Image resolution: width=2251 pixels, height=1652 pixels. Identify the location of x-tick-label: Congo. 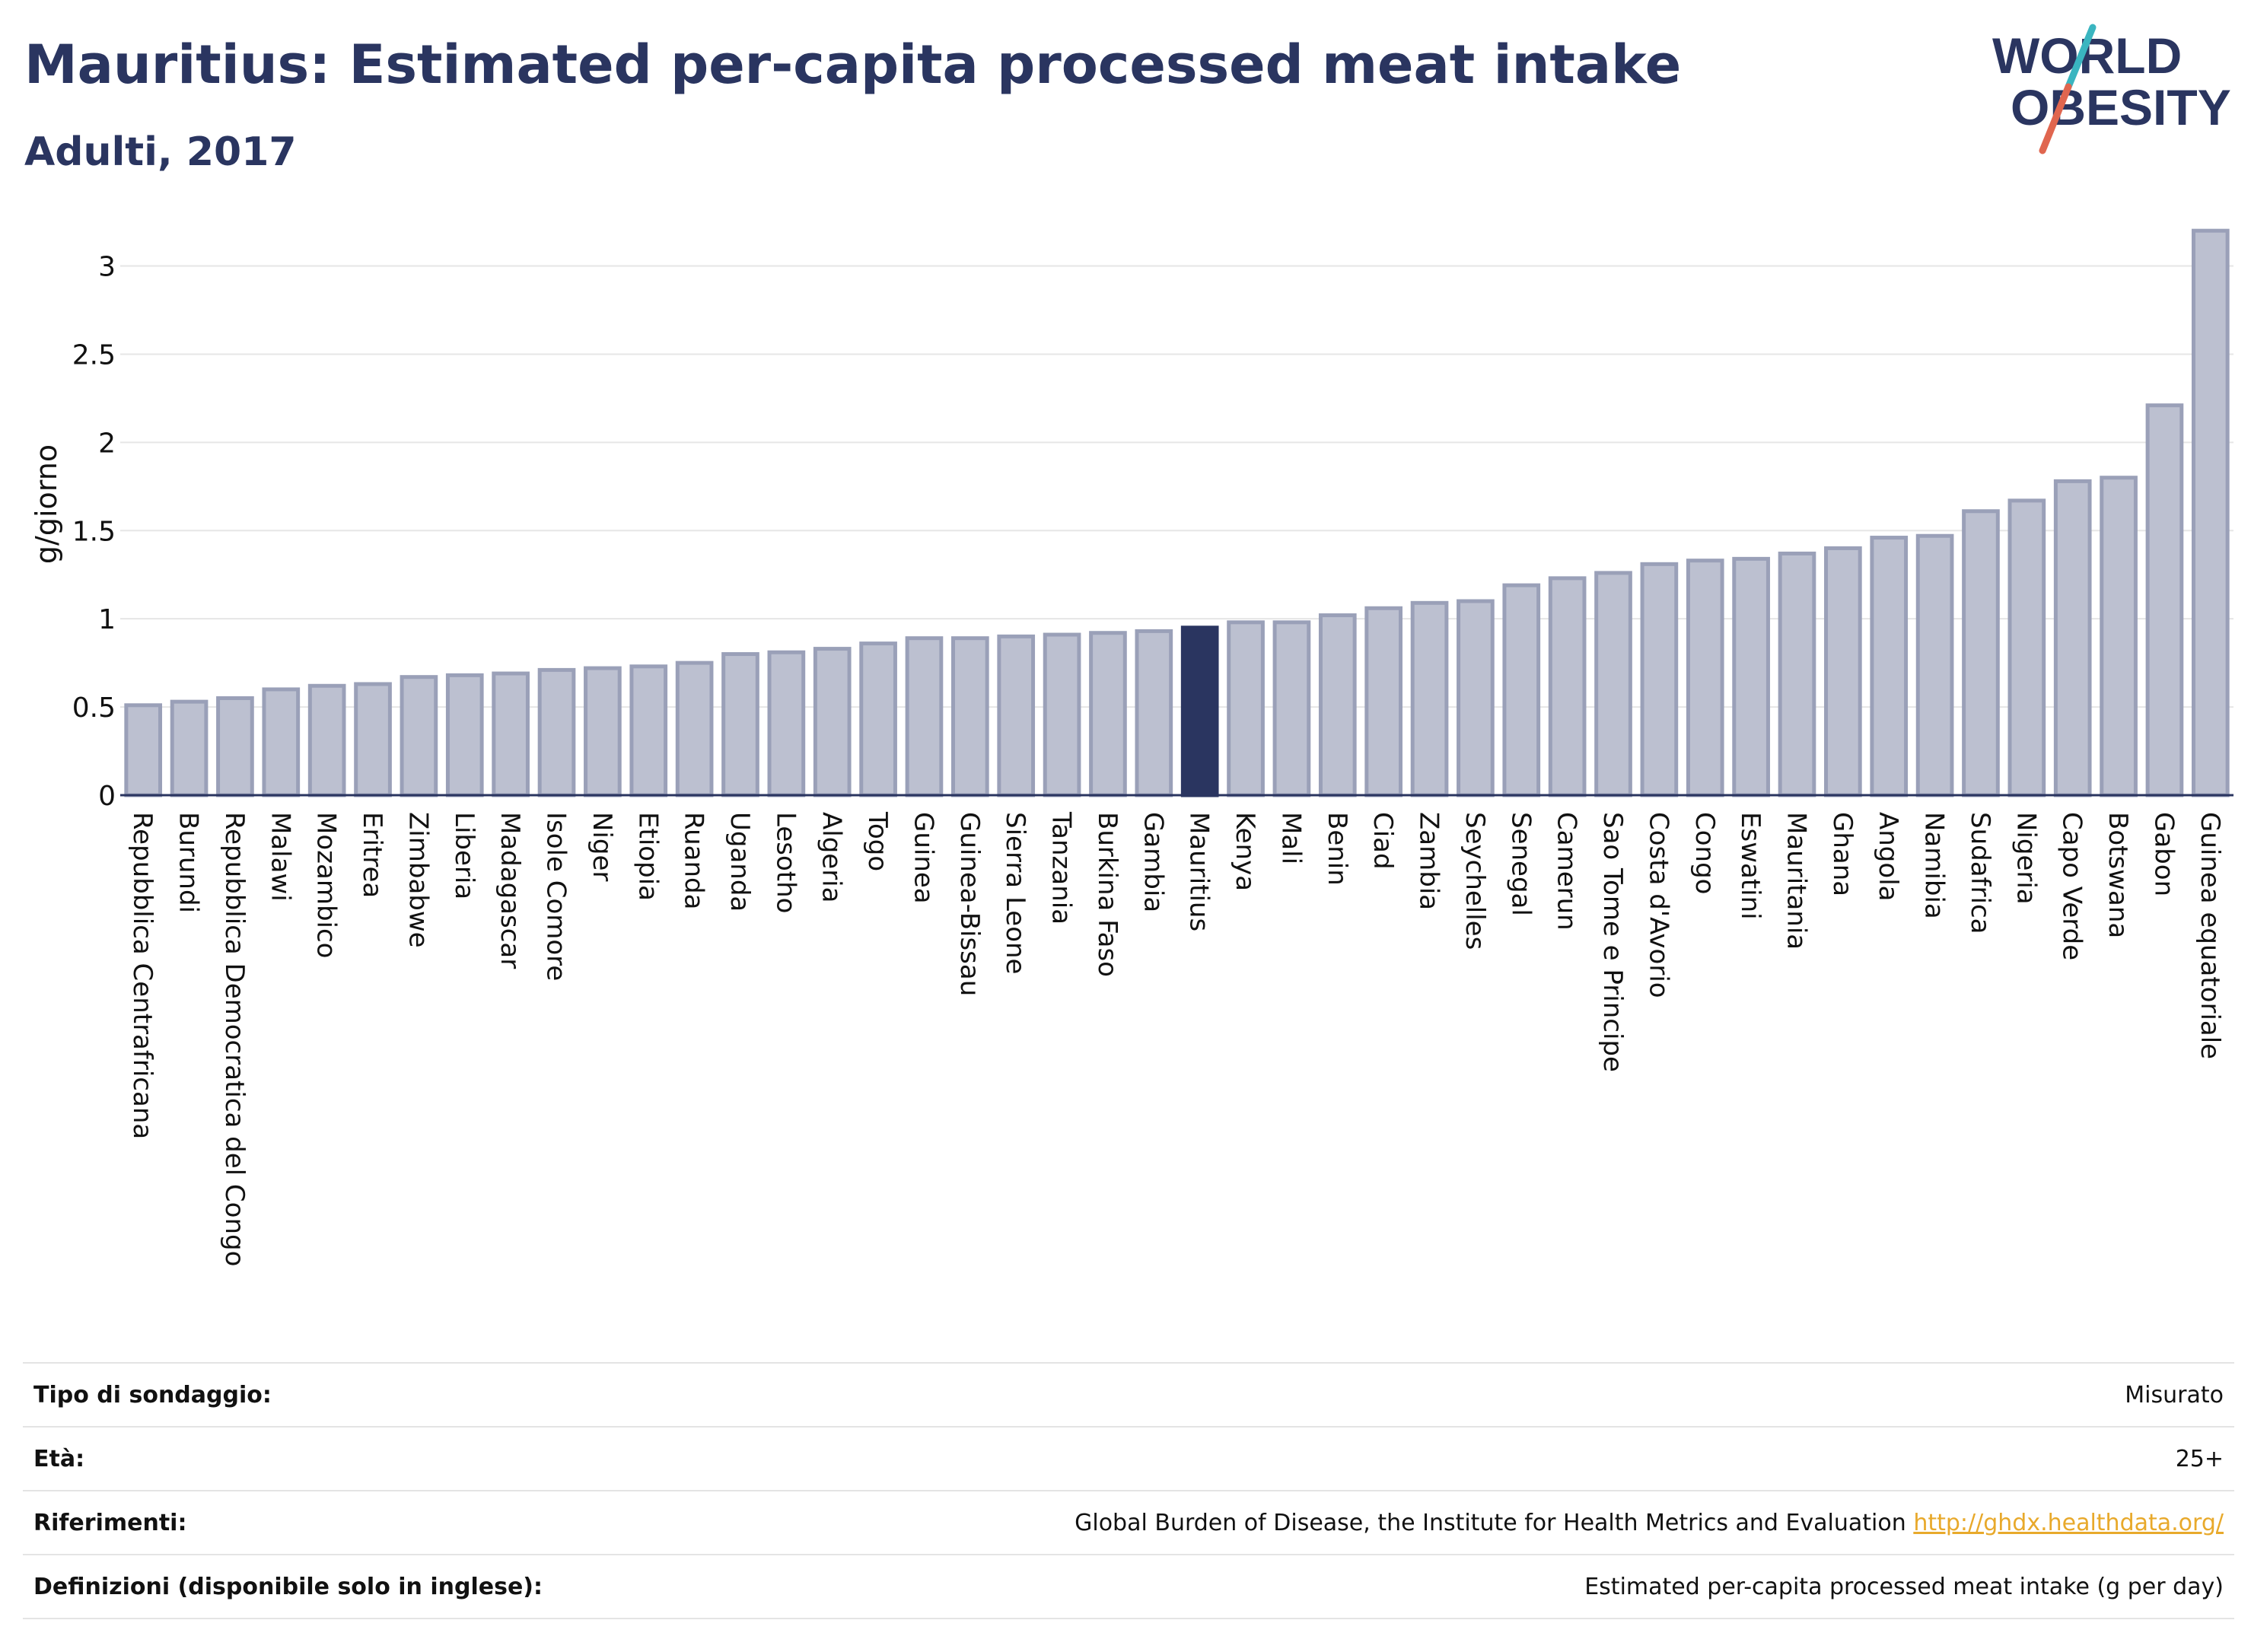
(1704, 853).